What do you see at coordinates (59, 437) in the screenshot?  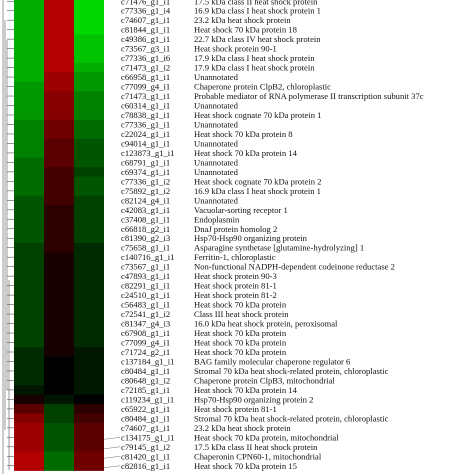 I see `heatmap-cell-r46-c1` at bounding box center [59, 437].